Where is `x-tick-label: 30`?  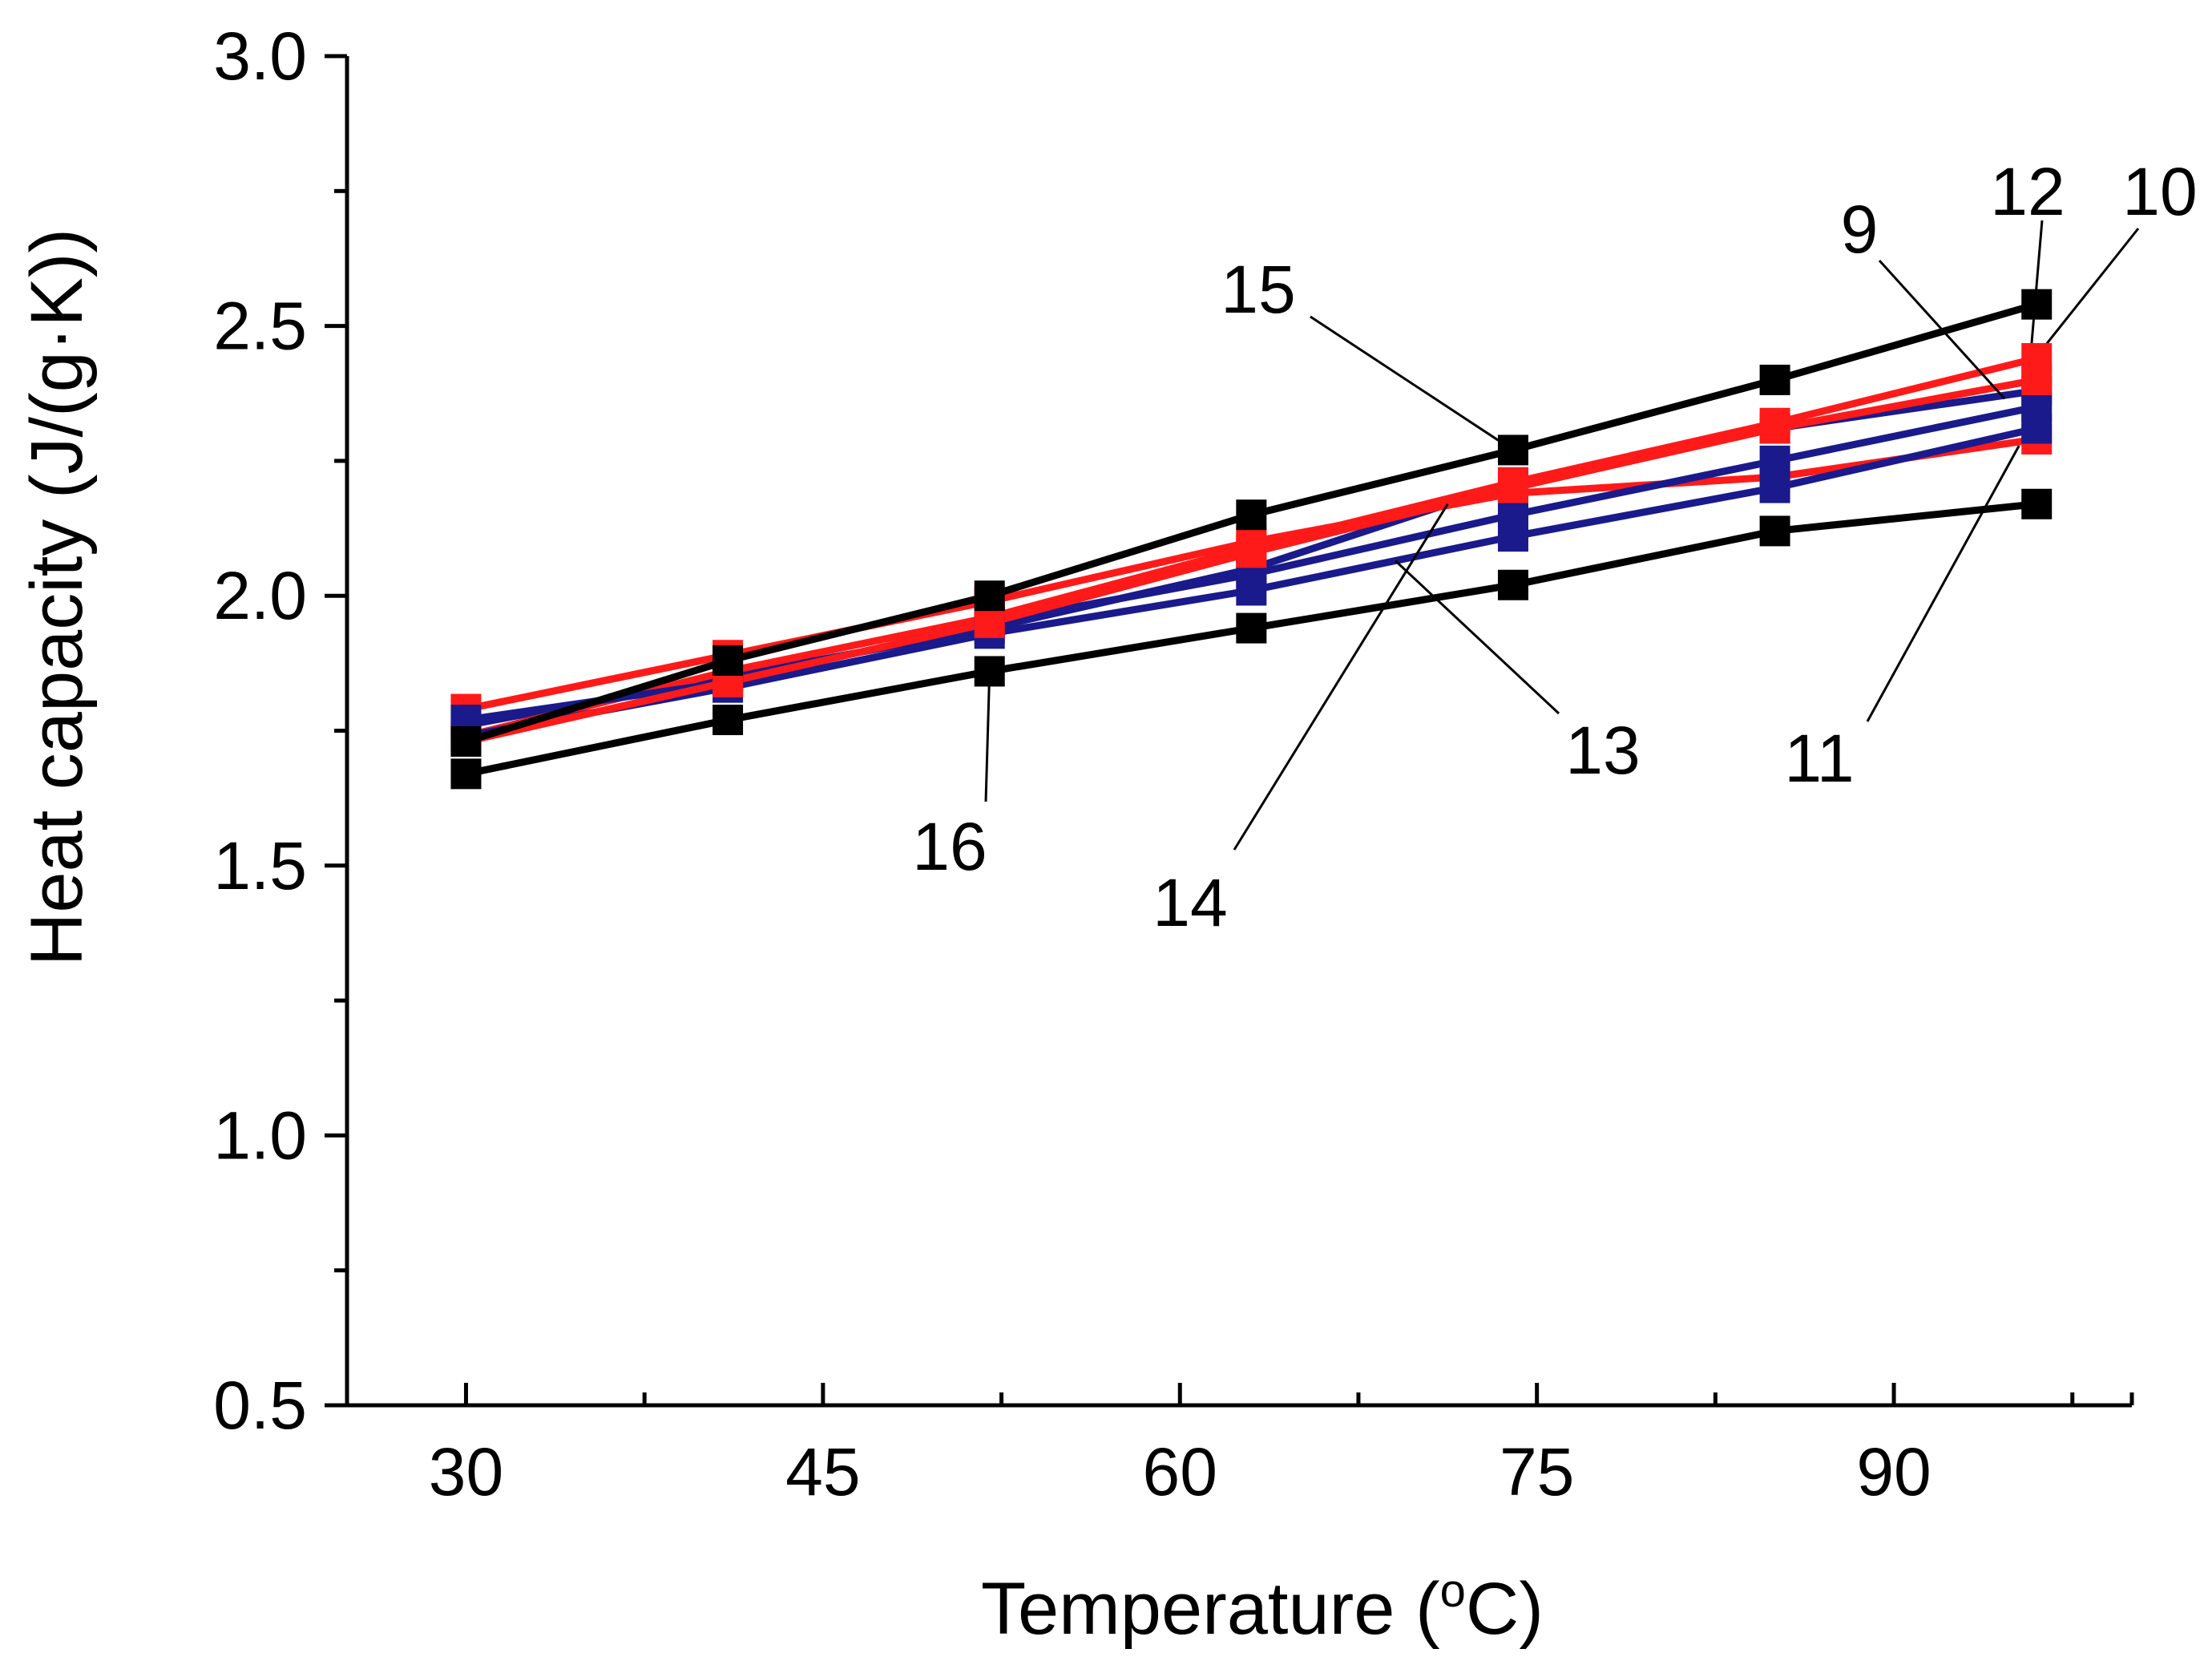
x-tick-label: 30 is located at coordinates (466, 1471).